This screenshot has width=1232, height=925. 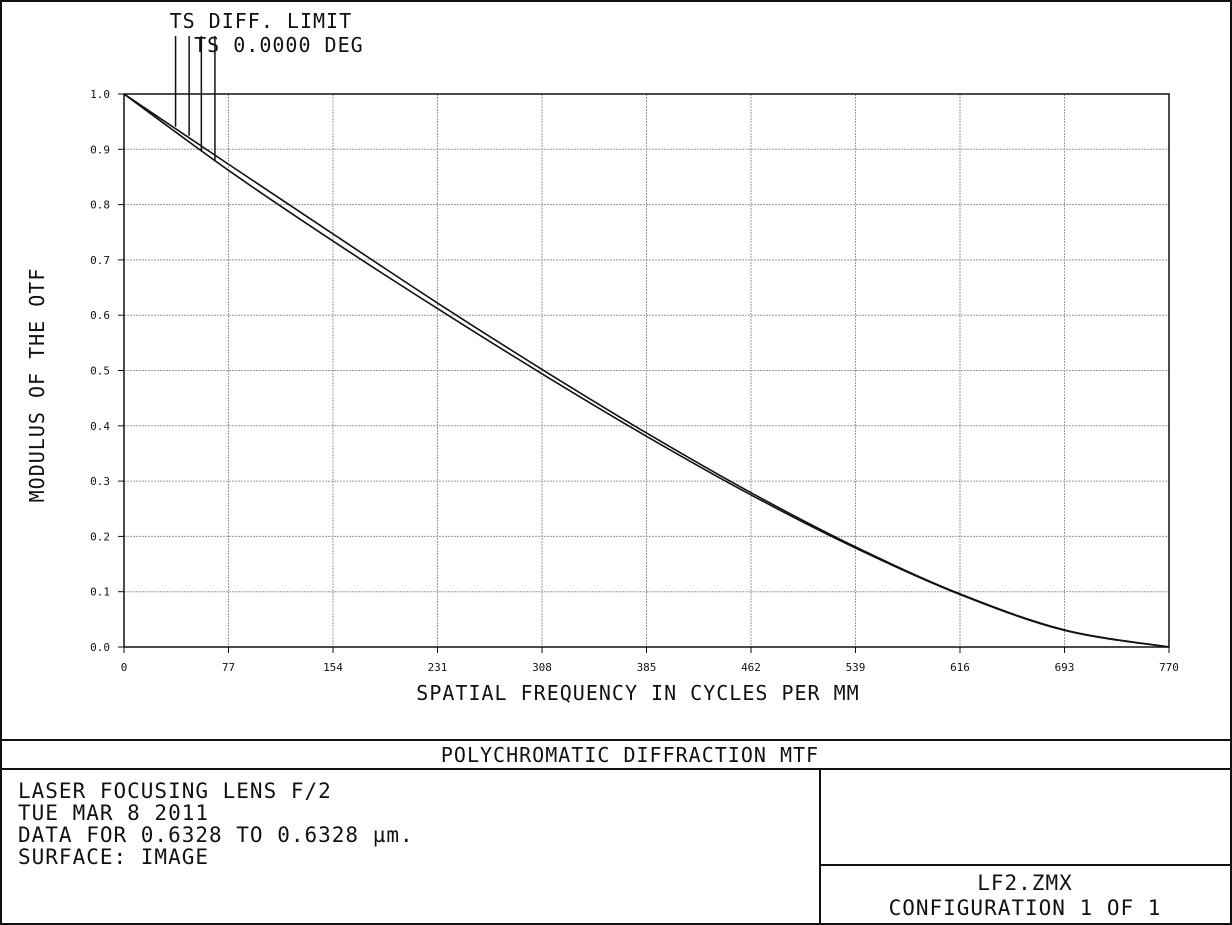 What do you see at coordinates (100, 536) in the screenshot?
I see `y-tick-label: 0.2` at bounding box center [100, 536].